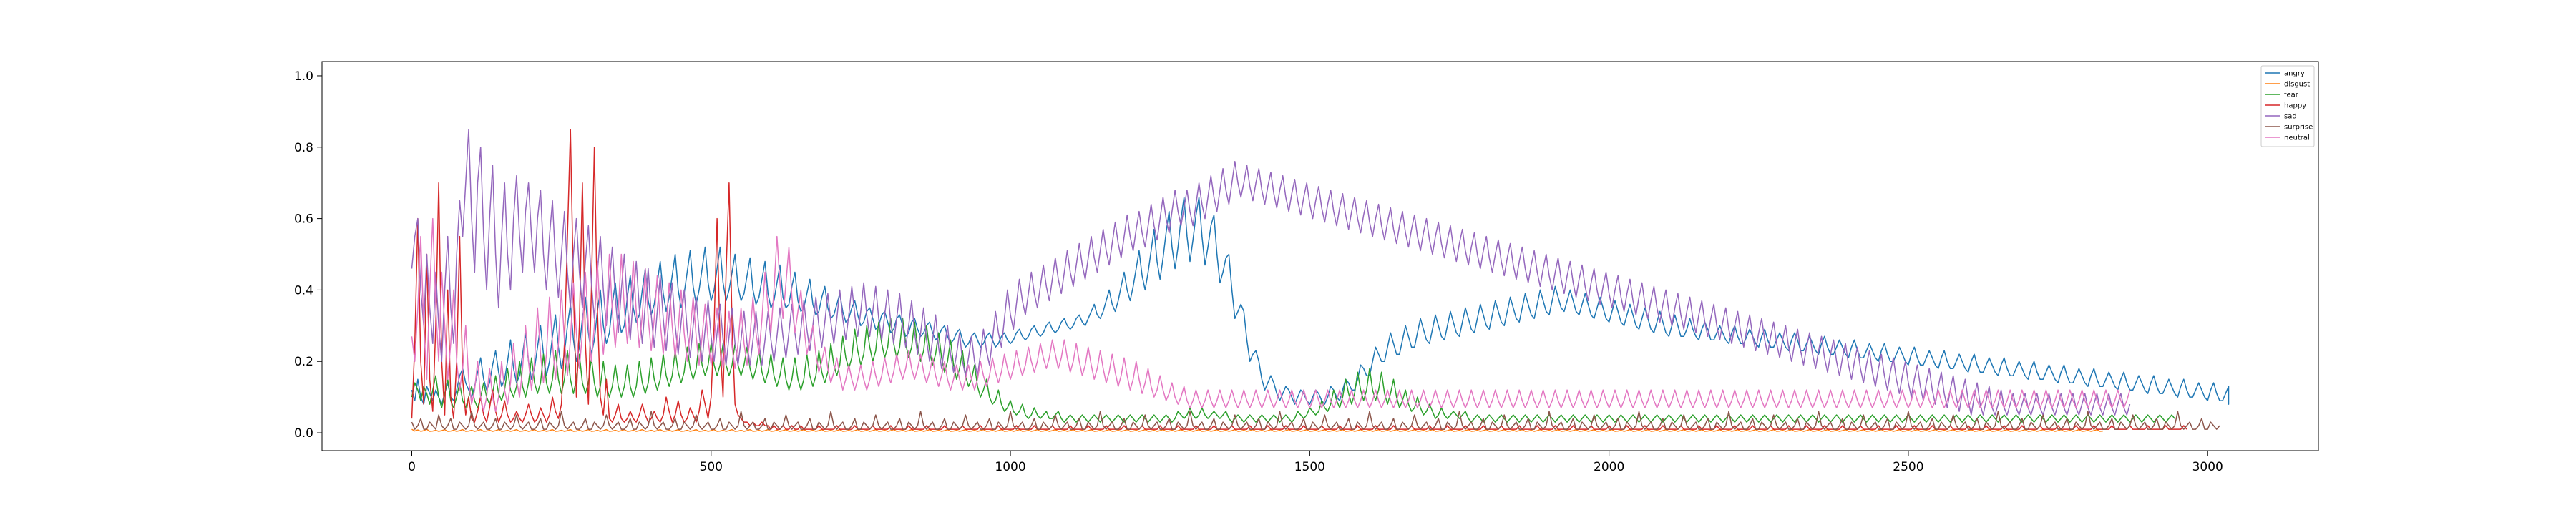  What do you see at coordinates (1257, 430) in the screenshot?
I see `series-line-disgust` at bounding box center [1257, 430].